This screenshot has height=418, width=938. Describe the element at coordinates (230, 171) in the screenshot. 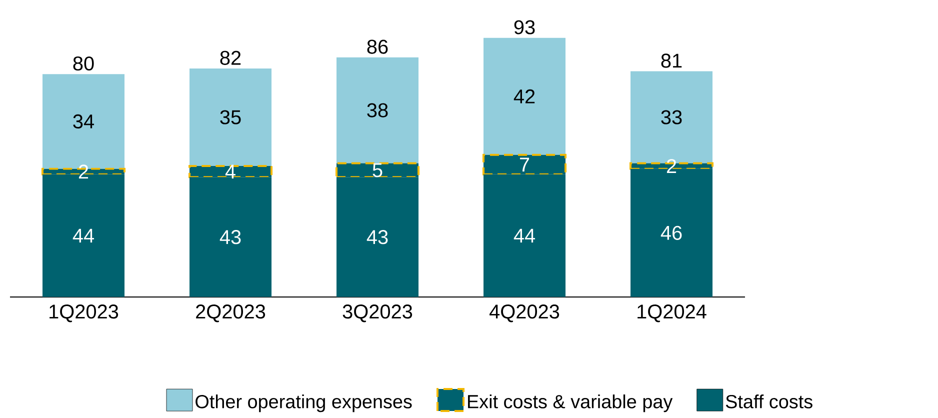

I see `data-label: 4` at that location.